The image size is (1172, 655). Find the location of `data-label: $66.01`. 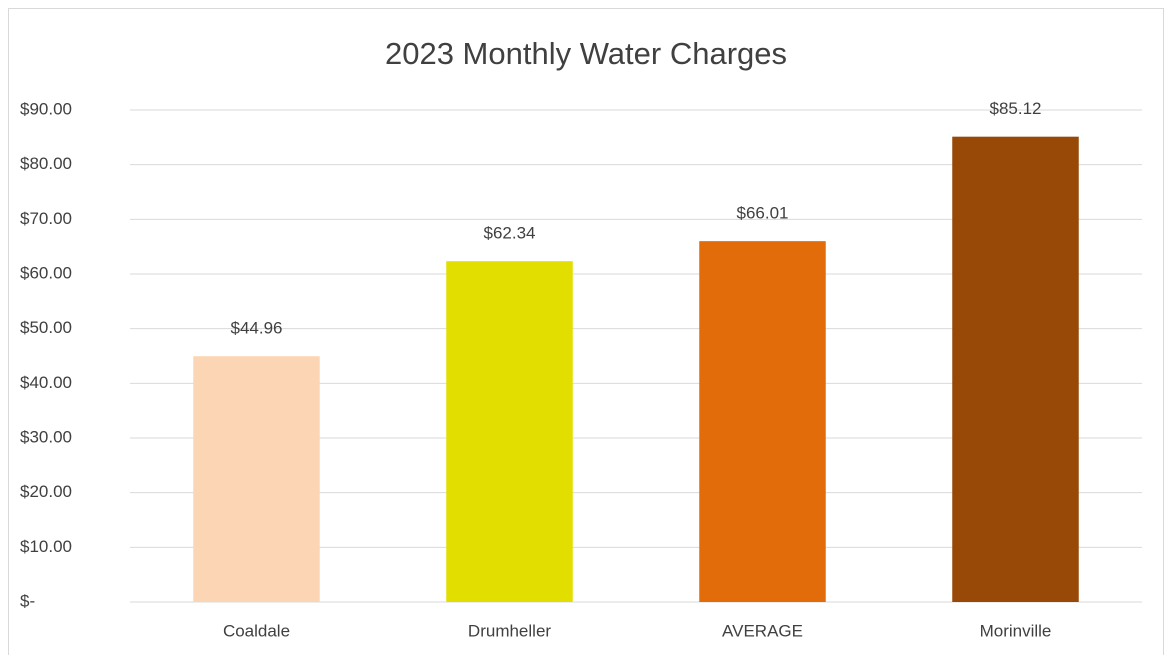

data-label: $66.01 is located at coordinates (763, 213).